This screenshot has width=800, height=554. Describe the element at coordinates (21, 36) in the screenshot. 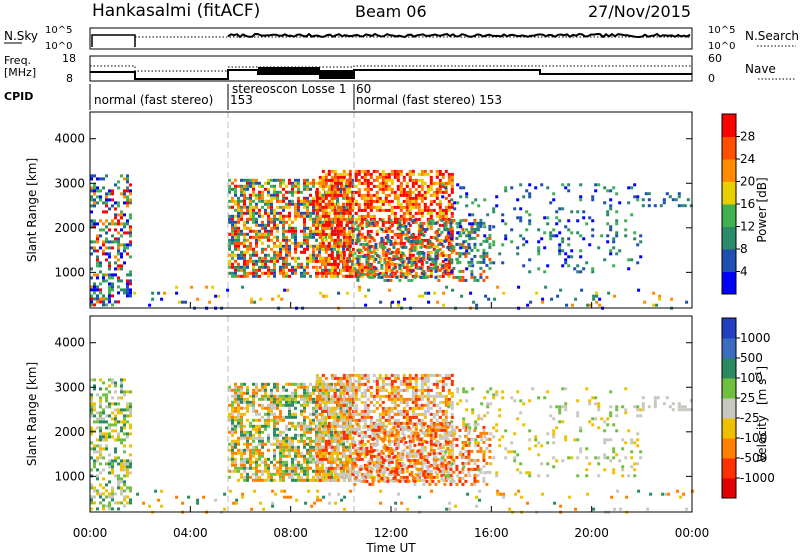

I see `noise-left-label: N.Sky` at that location.